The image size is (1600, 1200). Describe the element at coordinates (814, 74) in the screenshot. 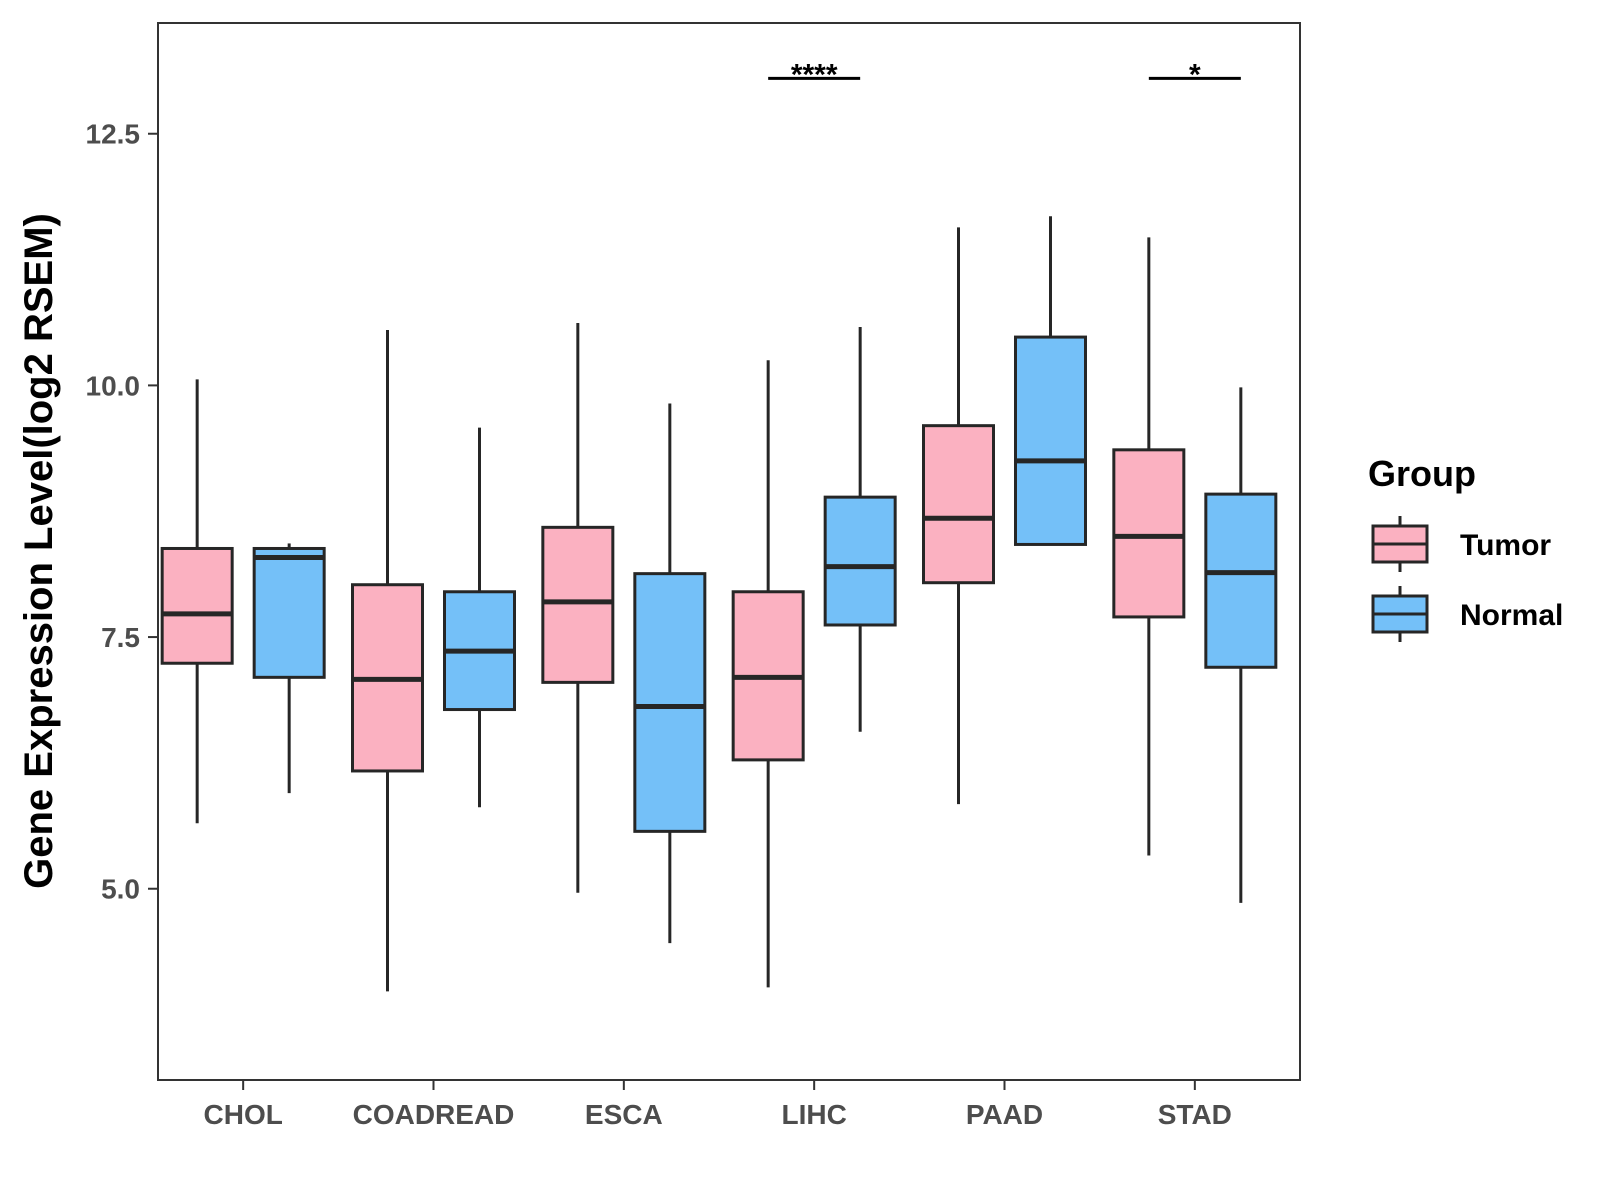

I see `significance-label: ****` at that location.